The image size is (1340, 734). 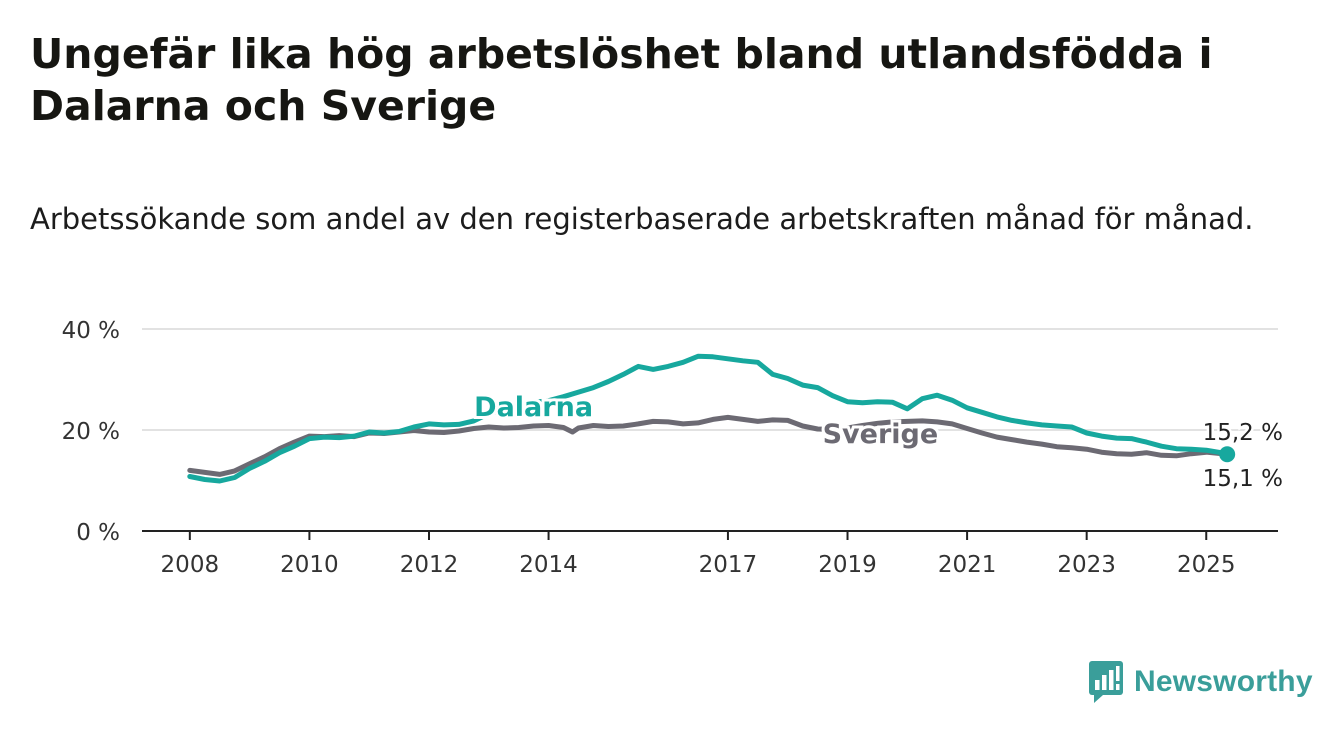 I want to click on x-tick-label: 2023, so click(x=1086, y=565).